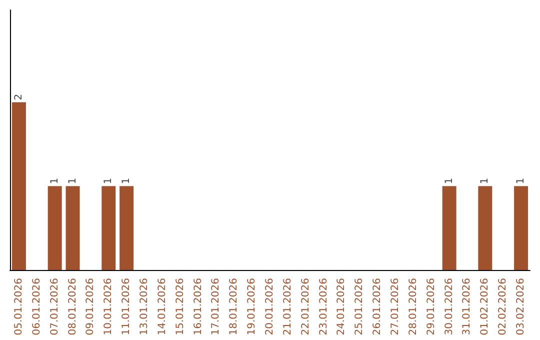 The width and height of the screenshot is (540, 340). I want to click on x-tick-label: 18.01.2026, so click(234, 307).